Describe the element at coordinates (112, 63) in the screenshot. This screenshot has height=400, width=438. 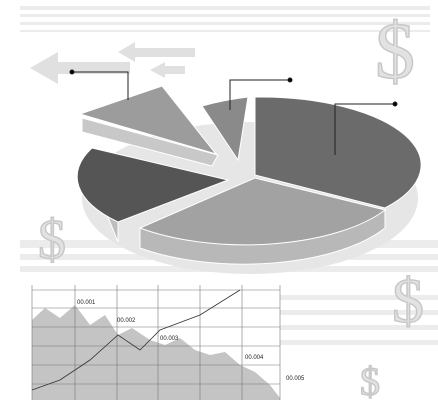
I see `arrows` at that location.